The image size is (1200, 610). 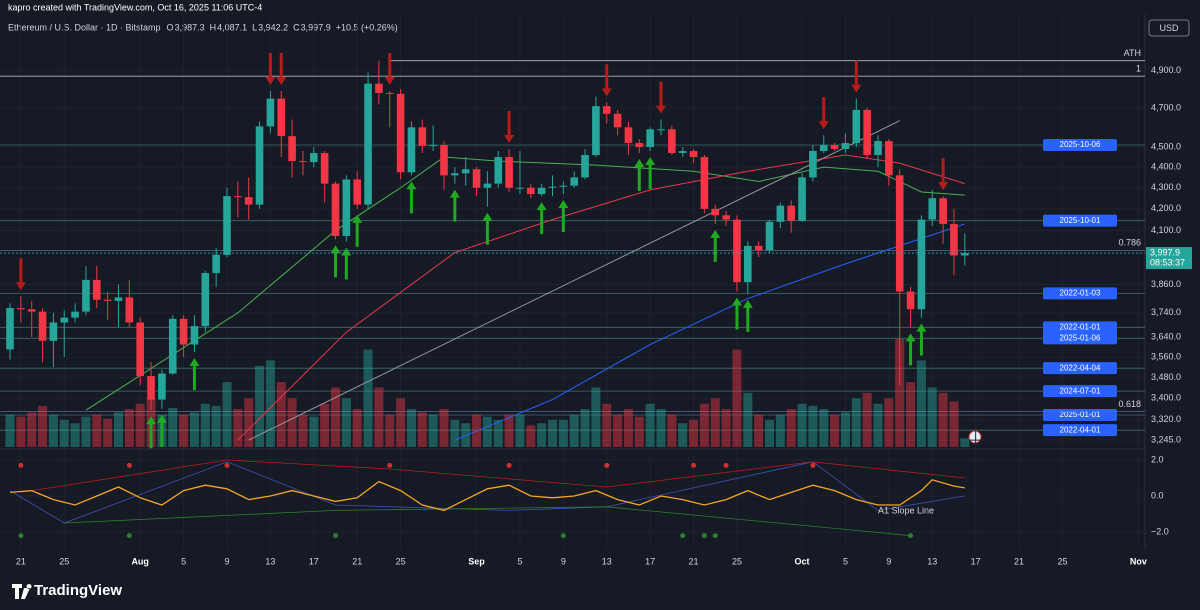 I want to click on level-label: 2024-07-01, so click(x=1080, y=390).